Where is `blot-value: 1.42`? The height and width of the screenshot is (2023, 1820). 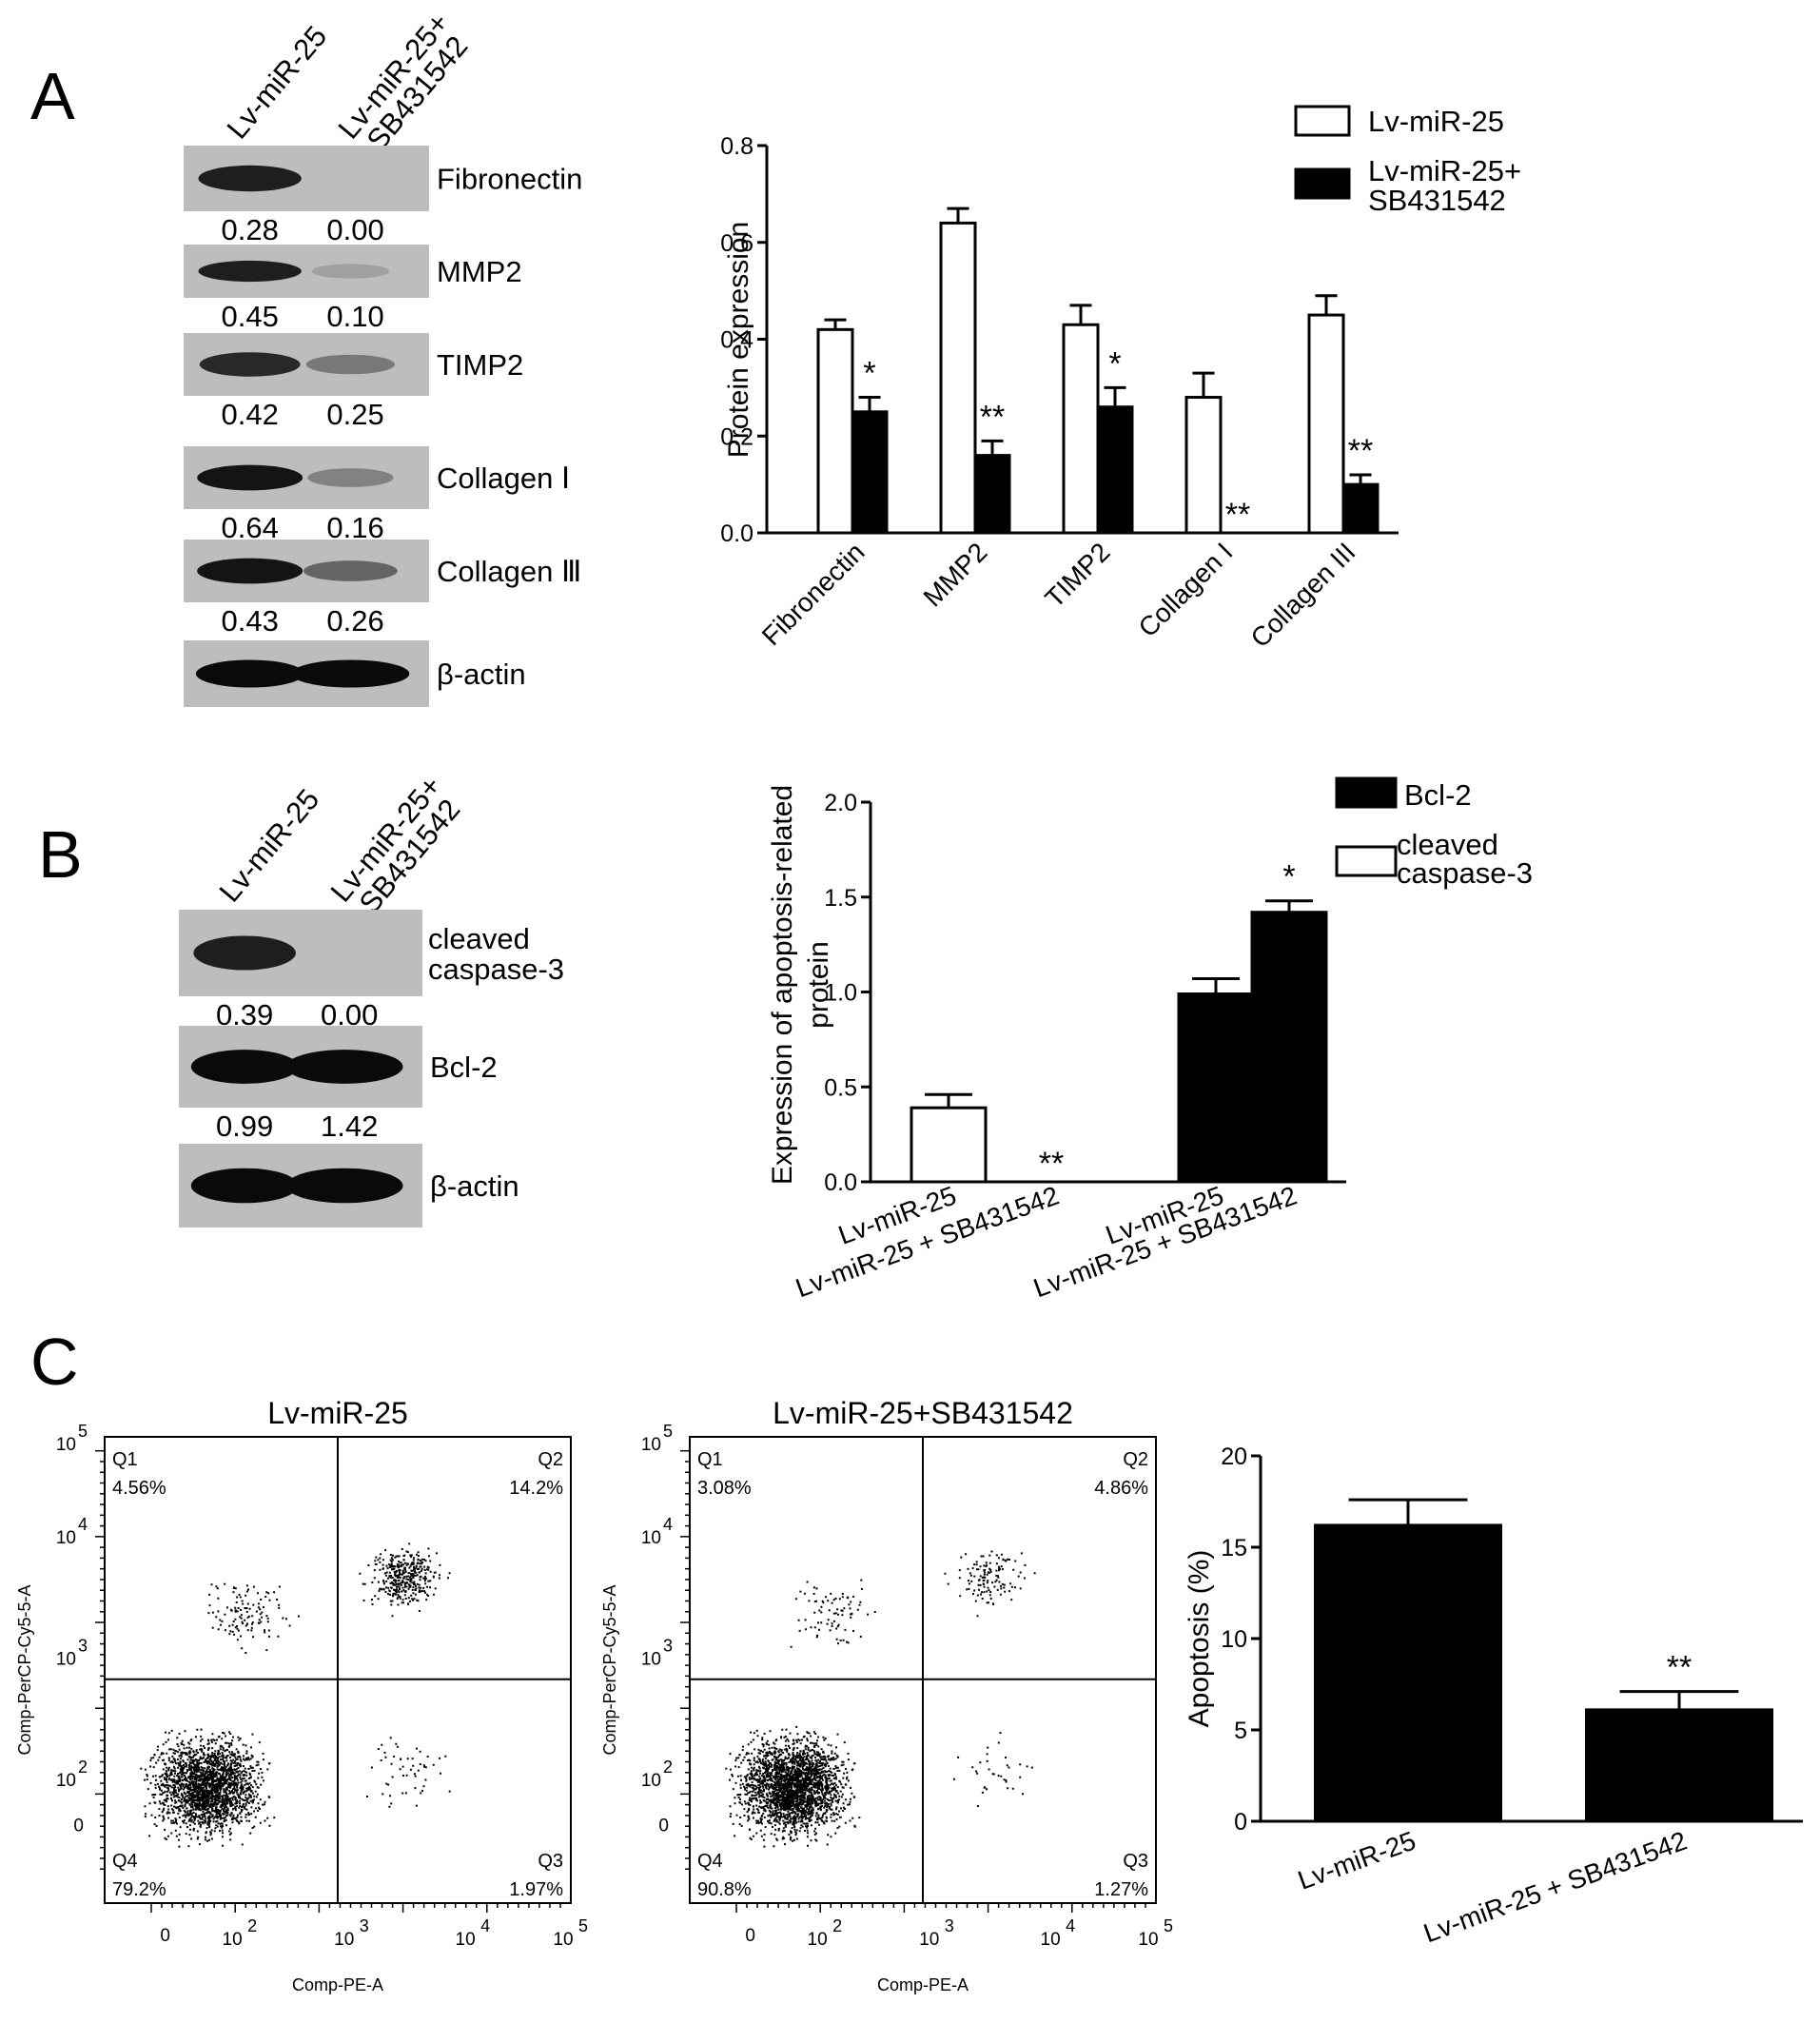 blot-value: 1.42 is located at coordinates (349, 1126).